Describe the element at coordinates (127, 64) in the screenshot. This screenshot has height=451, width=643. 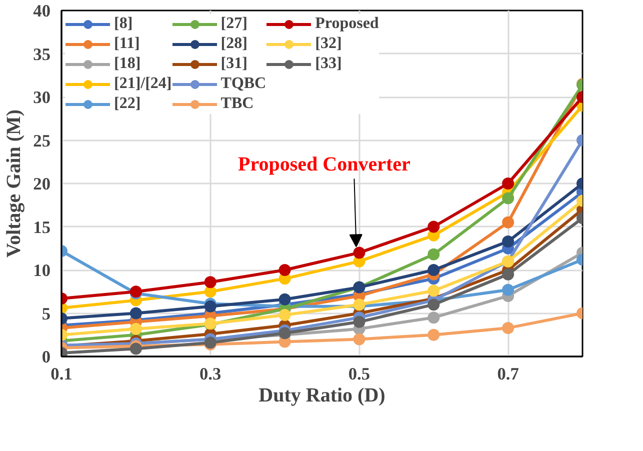
I see `legend-label: [18]` at that location.